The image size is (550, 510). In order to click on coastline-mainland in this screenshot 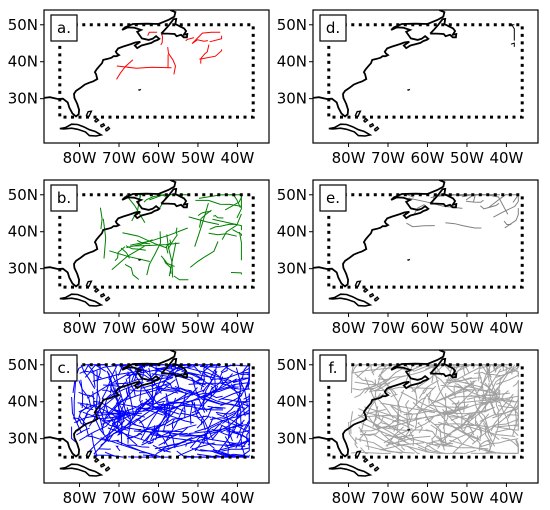, I will do `click(379, 234)`.